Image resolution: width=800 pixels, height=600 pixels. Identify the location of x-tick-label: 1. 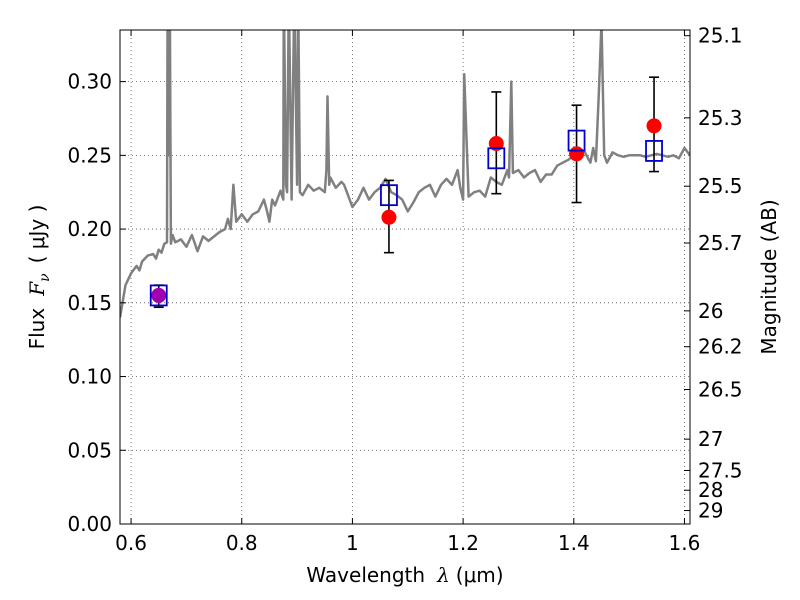
(352, 543).